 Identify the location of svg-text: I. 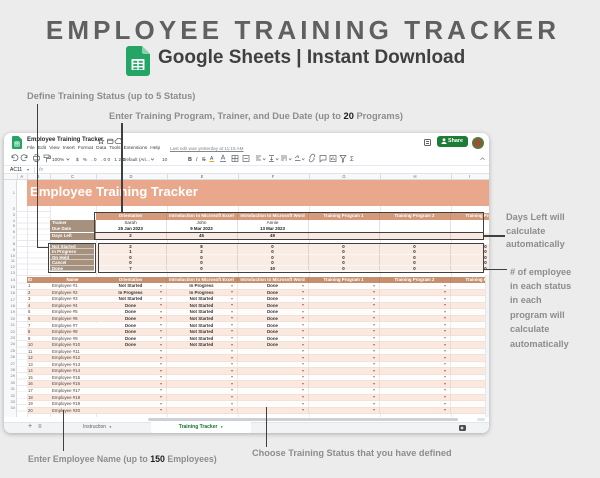
(197, 160).